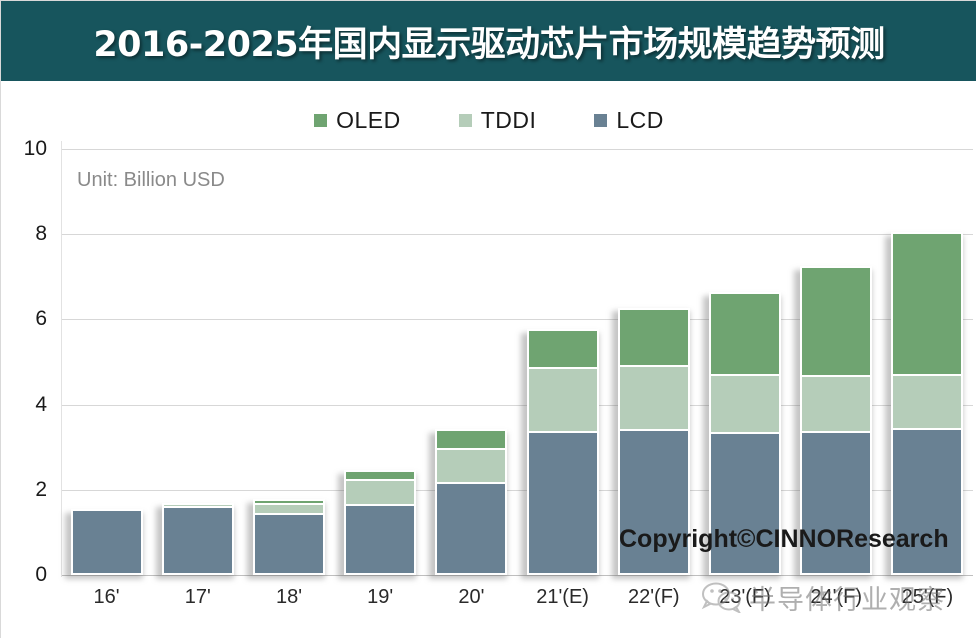 This screenshot has height=639, width=976. What do you see at coordinates (489, 44) in the screenshot?
I see `chart-title: 2016-2025年国内显示驱动芯片市场规模趋势预测` at bounding box center [489, 44].